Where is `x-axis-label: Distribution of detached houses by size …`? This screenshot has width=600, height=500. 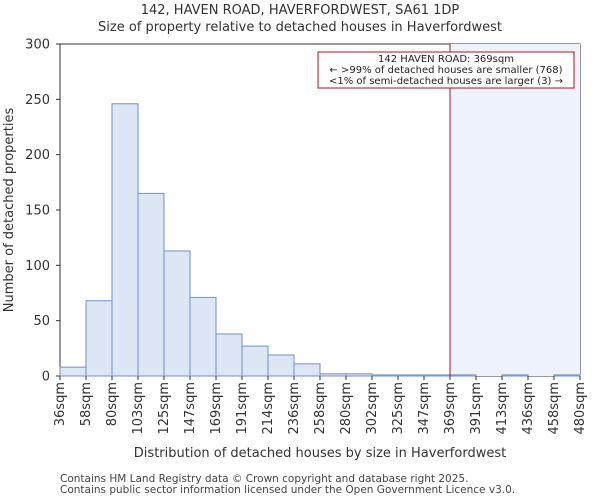
x-axis-label: Distribution of detached houses by size … is located at coordinates (320, 453).